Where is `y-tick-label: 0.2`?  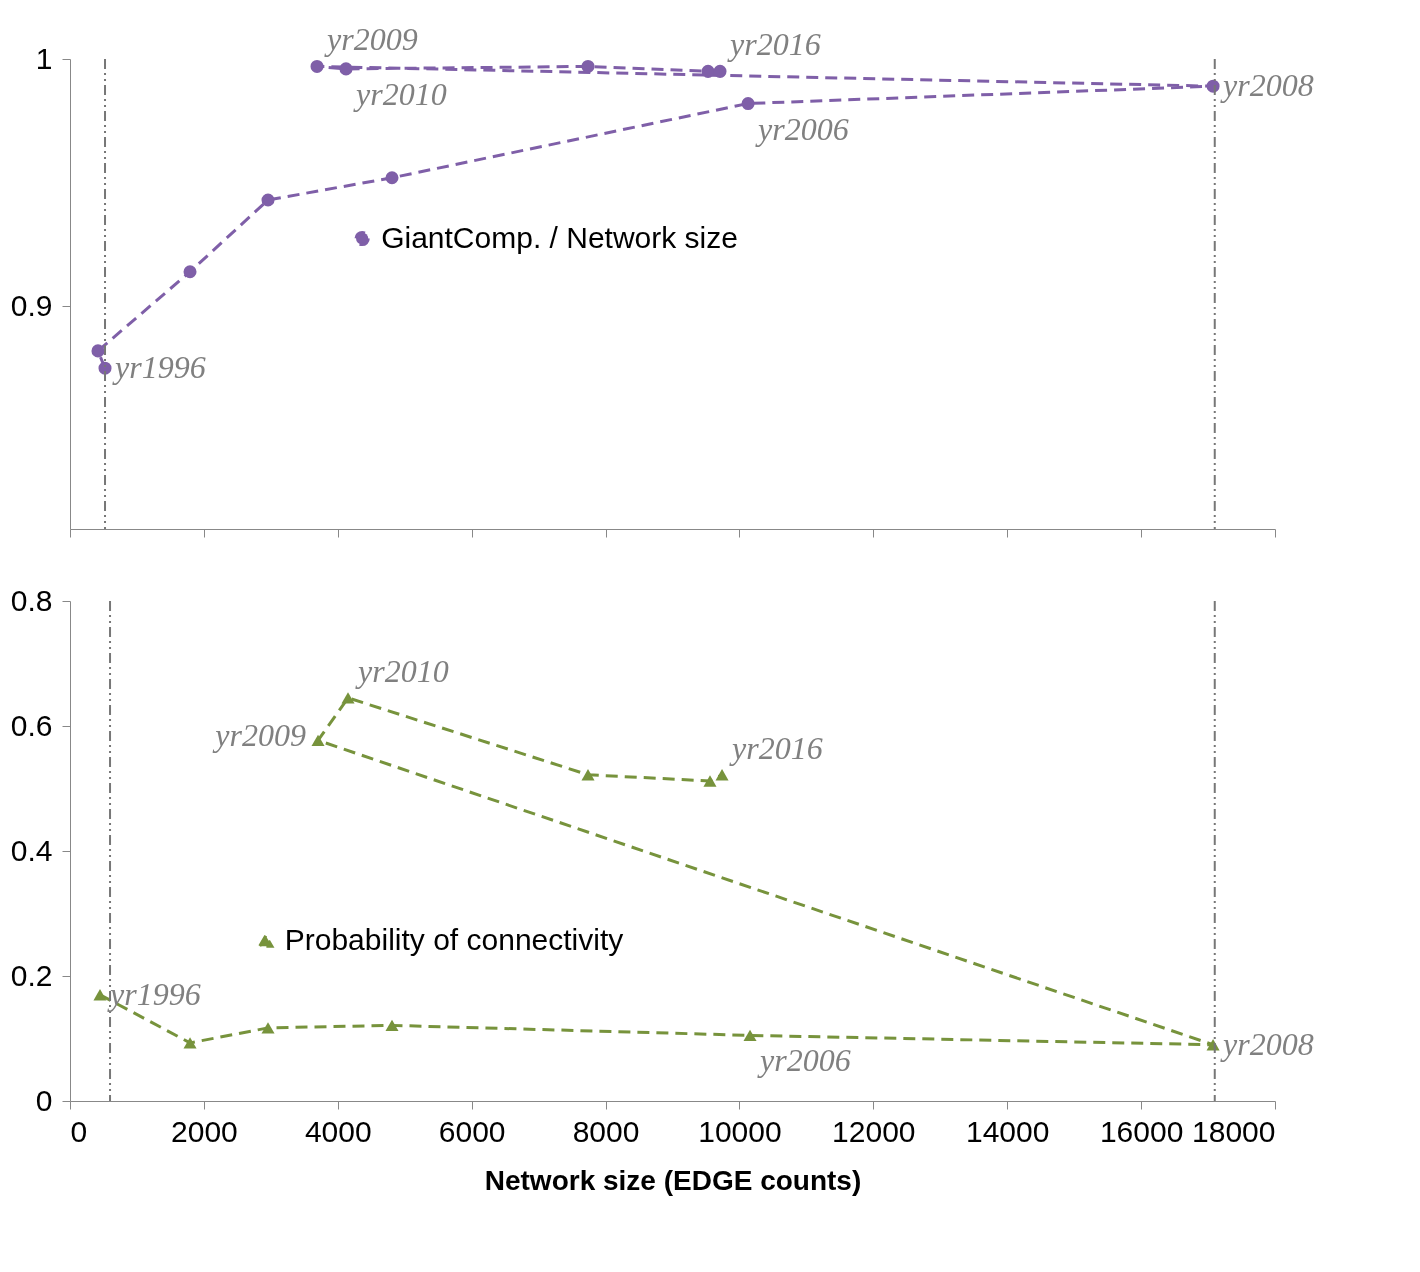
y-tick-label: 0.2 is located at coordinates (31, 975).